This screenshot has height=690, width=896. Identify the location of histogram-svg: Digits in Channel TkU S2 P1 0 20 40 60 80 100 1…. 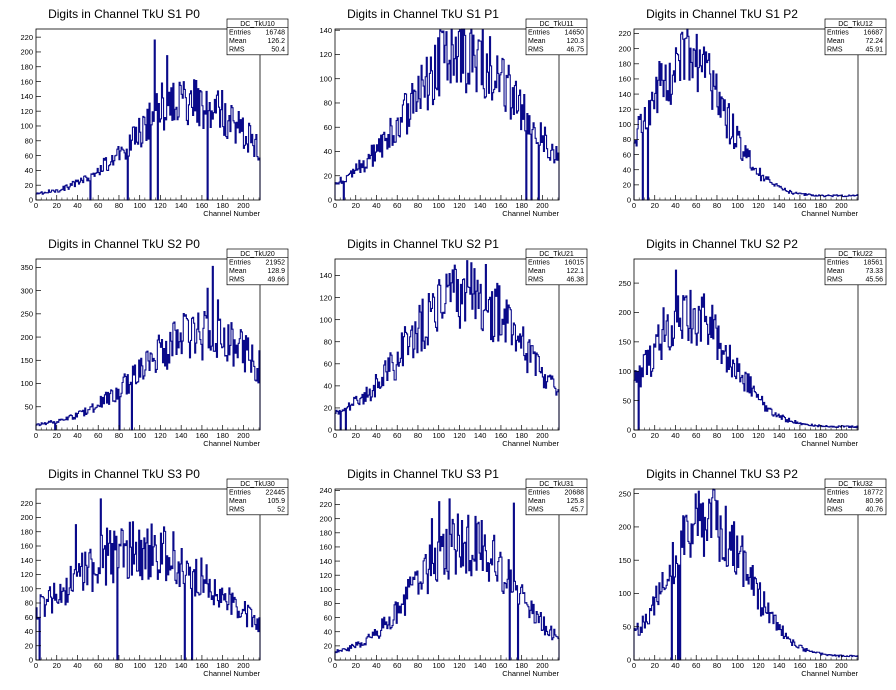
(453, 342).